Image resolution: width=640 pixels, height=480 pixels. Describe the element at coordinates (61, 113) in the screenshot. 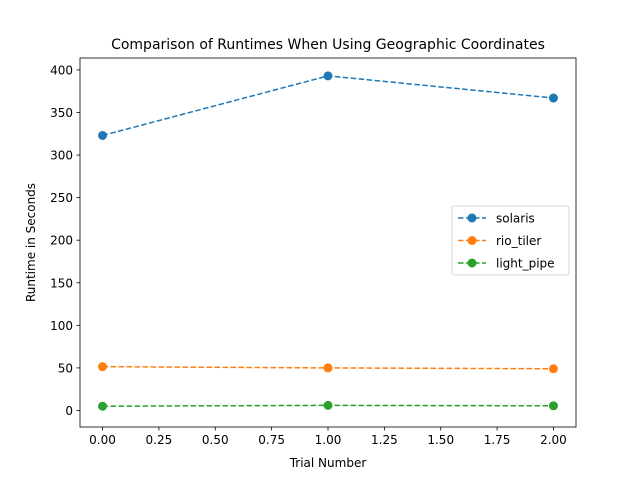

I see `y-tick-label: 350` at that location.